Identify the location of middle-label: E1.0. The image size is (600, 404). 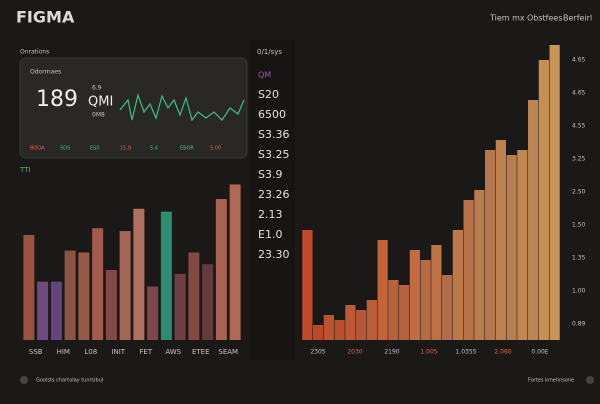
(270, 234).